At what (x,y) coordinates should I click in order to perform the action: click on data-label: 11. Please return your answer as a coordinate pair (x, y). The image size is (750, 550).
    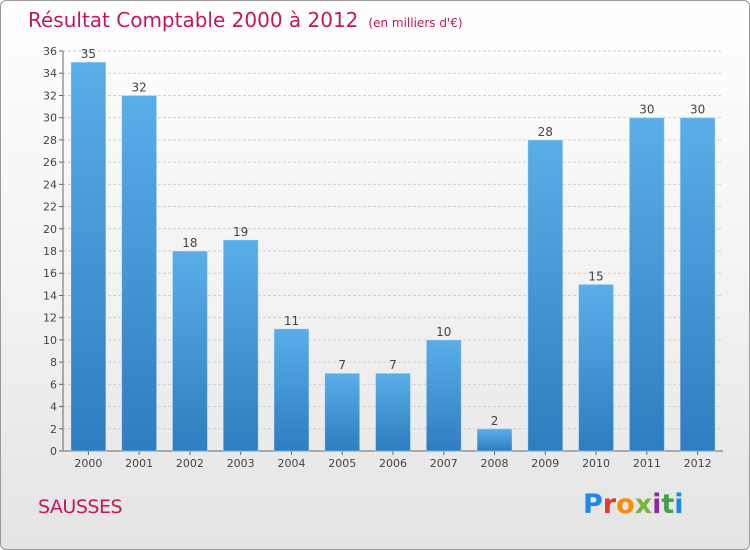
    Looking at the image, I should click on (291, 321).